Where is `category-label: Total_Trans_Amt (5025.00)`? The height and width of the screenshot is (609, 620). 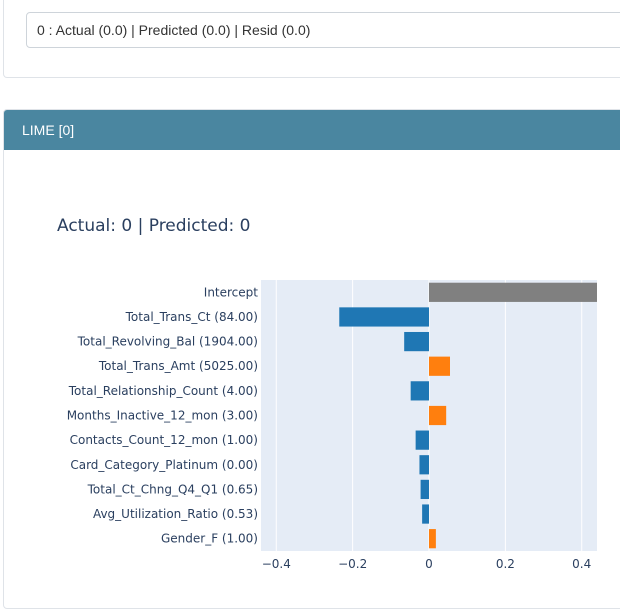 category-label: Total_Trans_Amt (5025.00) is located at coordinates (178, 366).